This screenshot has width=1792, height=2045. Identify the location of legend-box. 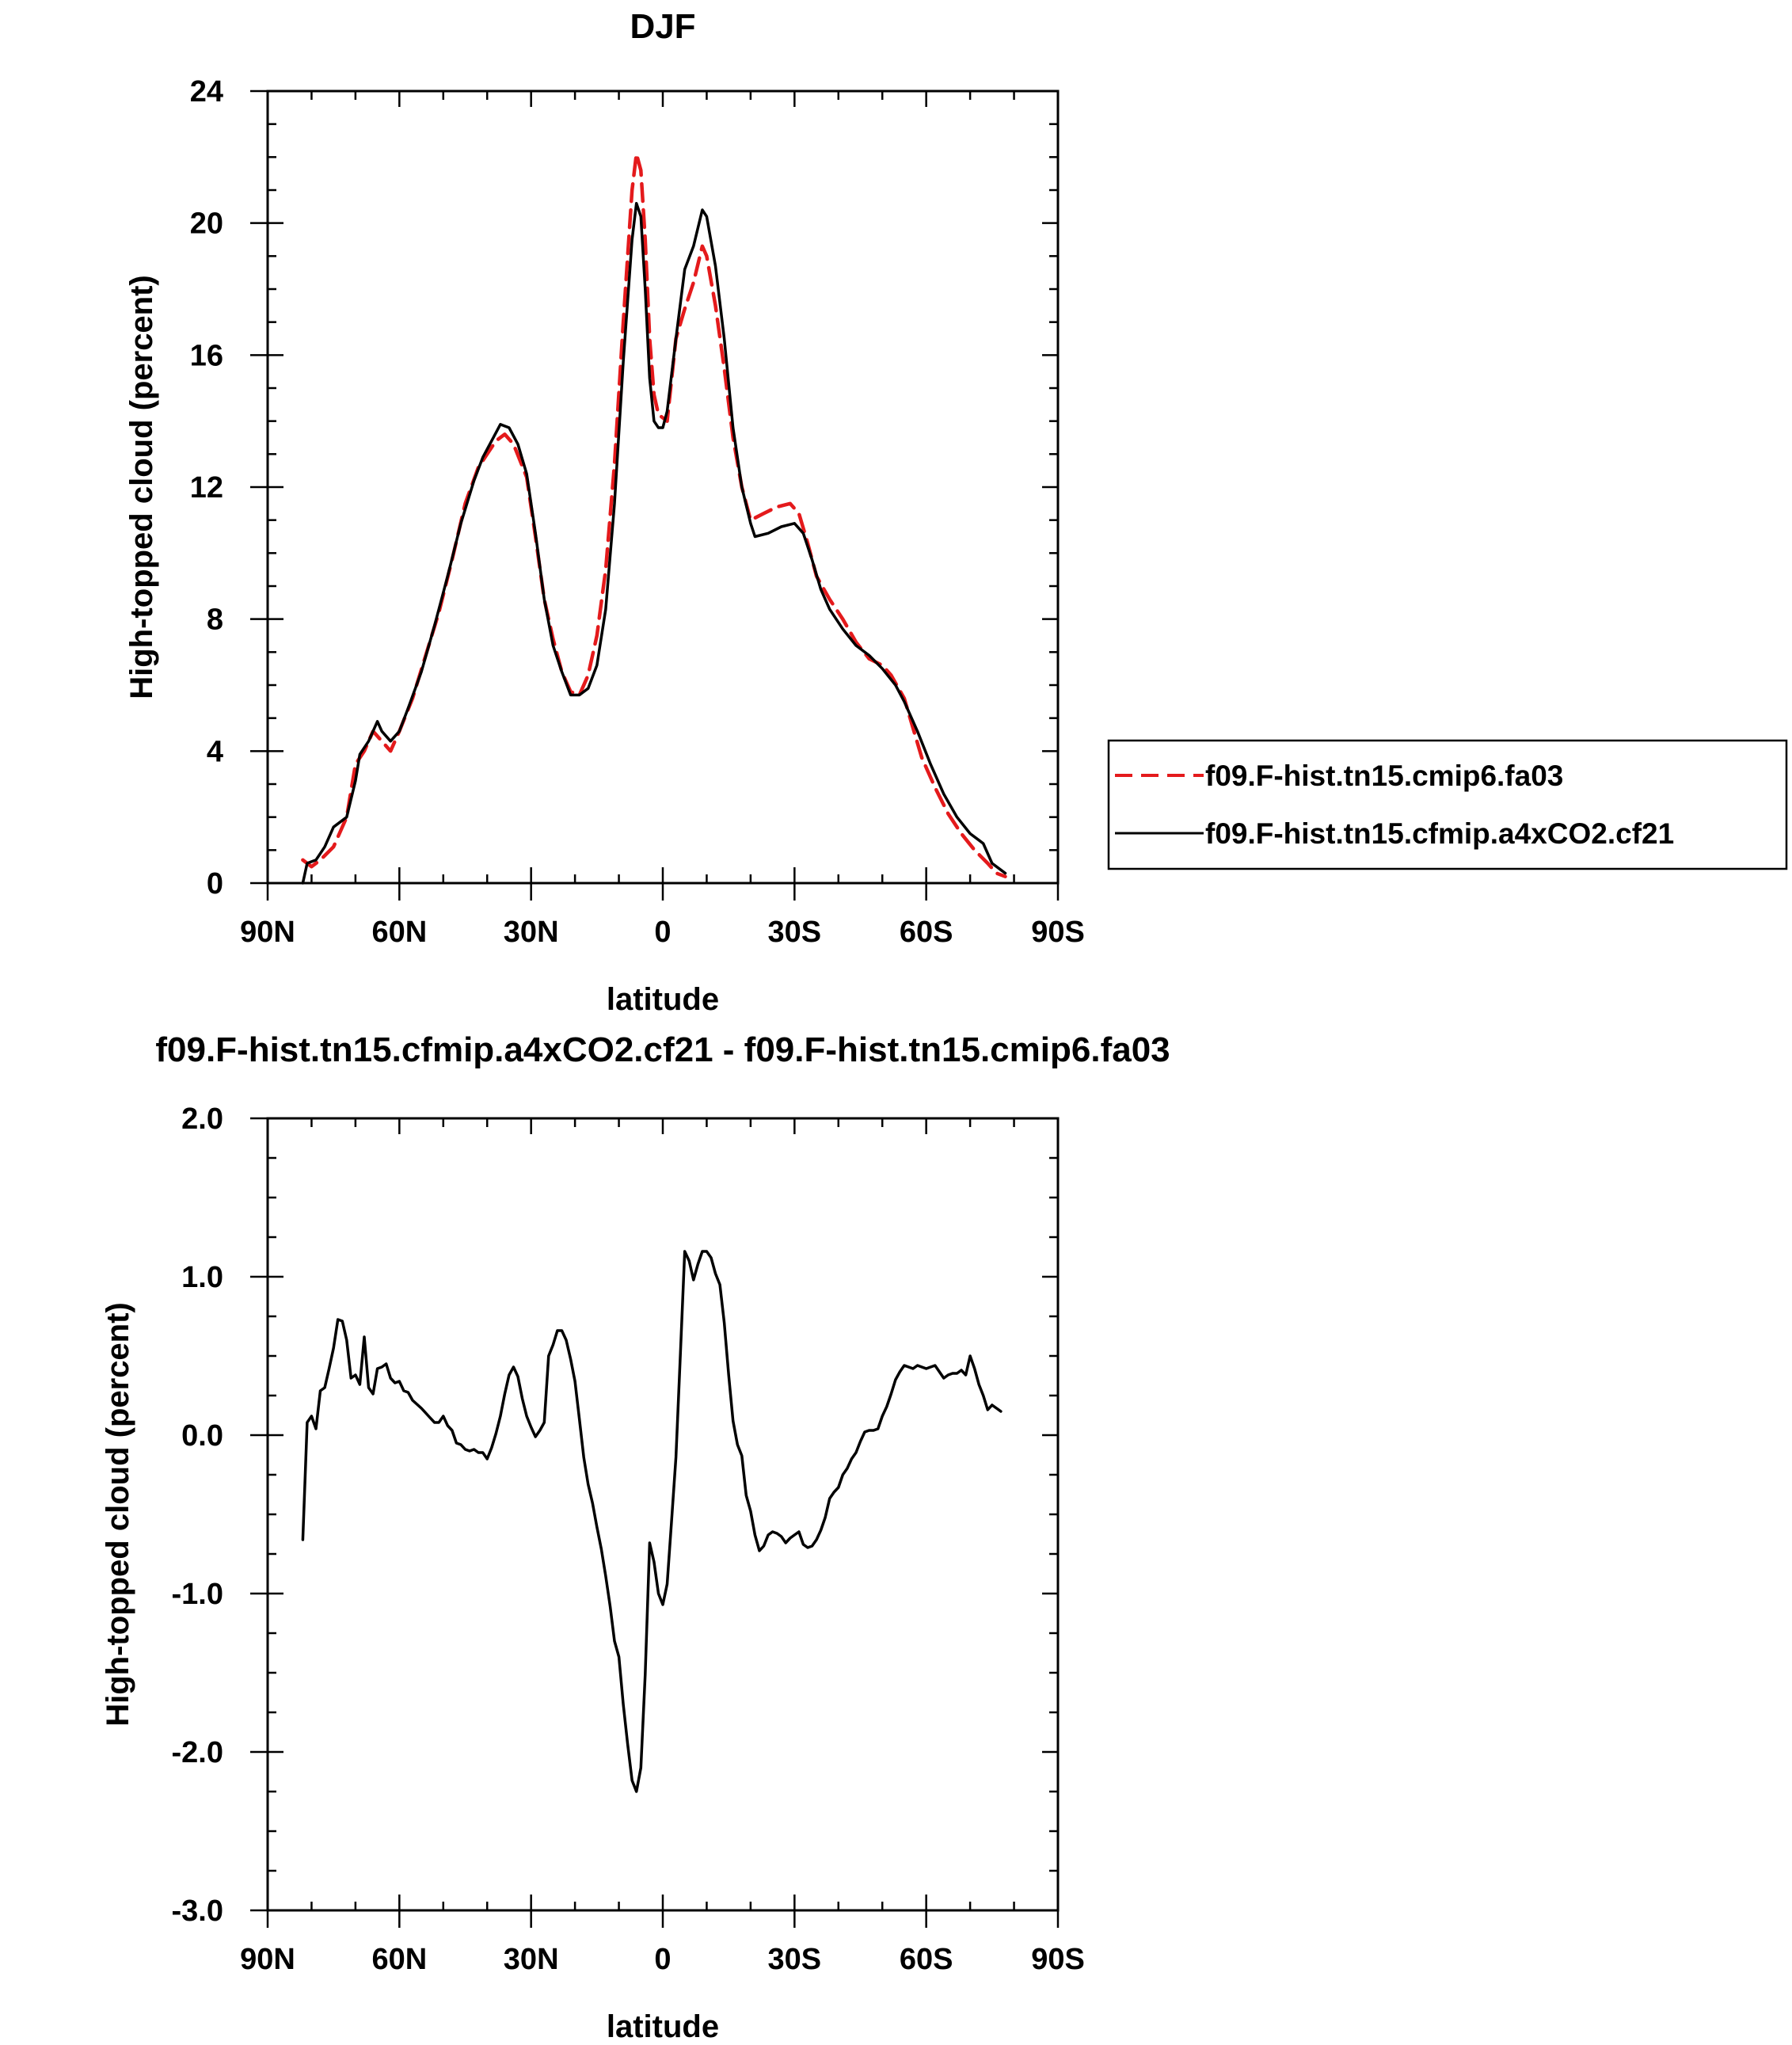
(1447, 804).